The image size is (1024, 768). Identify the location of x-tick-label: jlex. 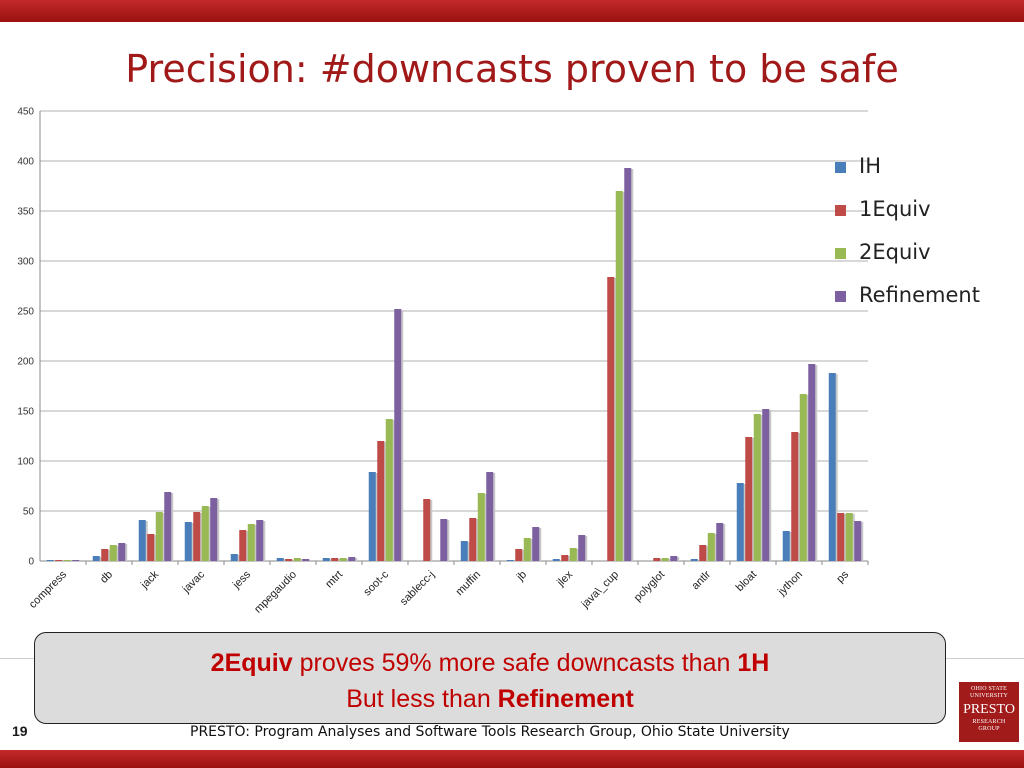
(564, 578).